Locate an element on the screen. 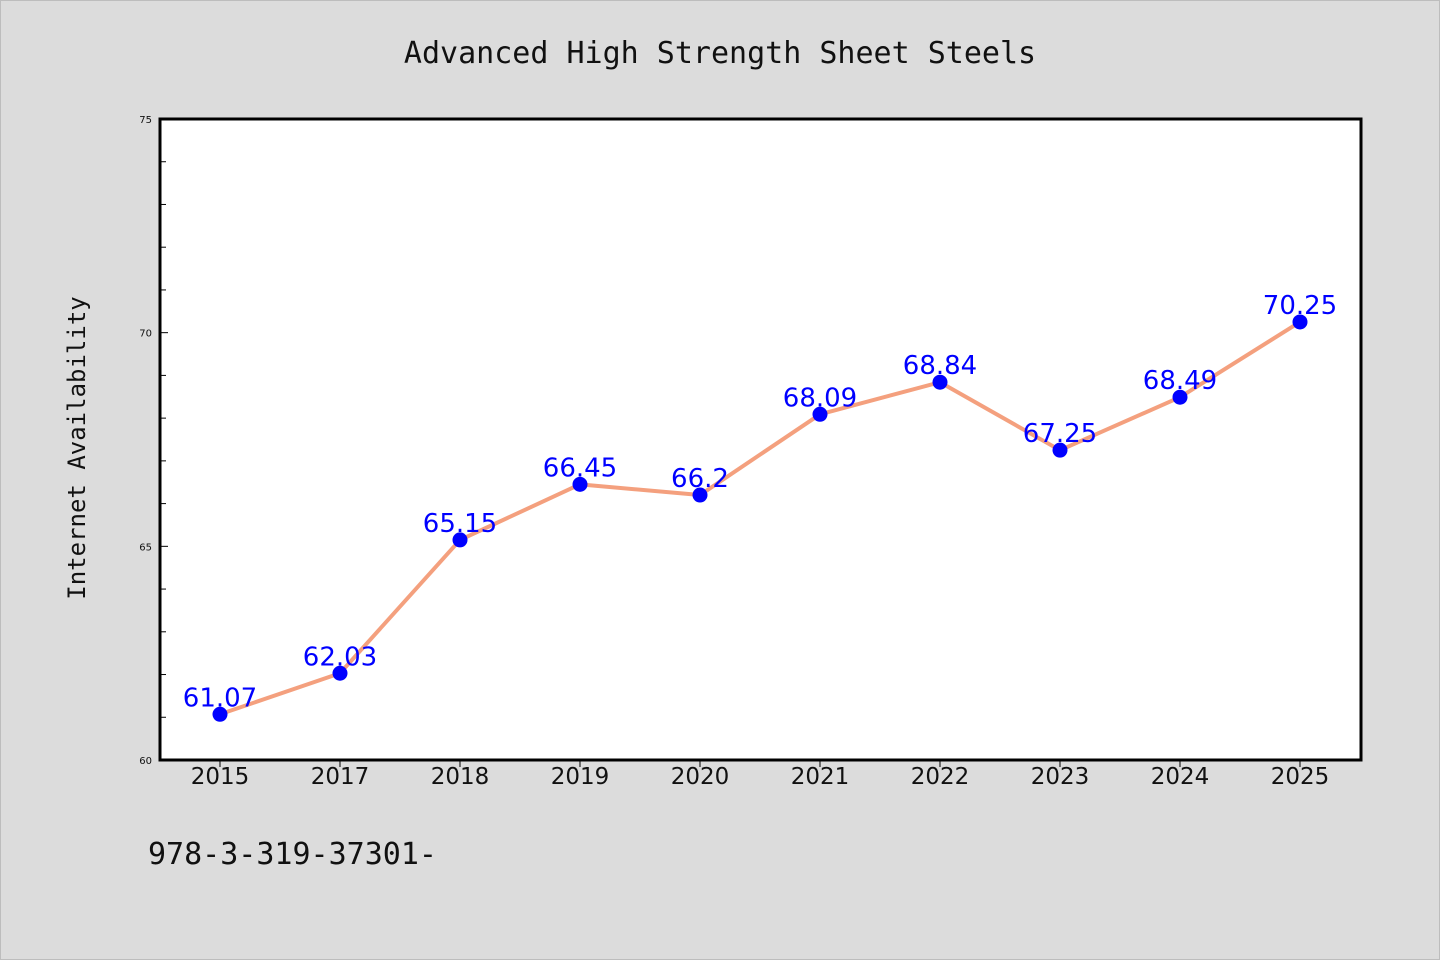  y-tick-label: 70 is located at coordinates (145, 334).